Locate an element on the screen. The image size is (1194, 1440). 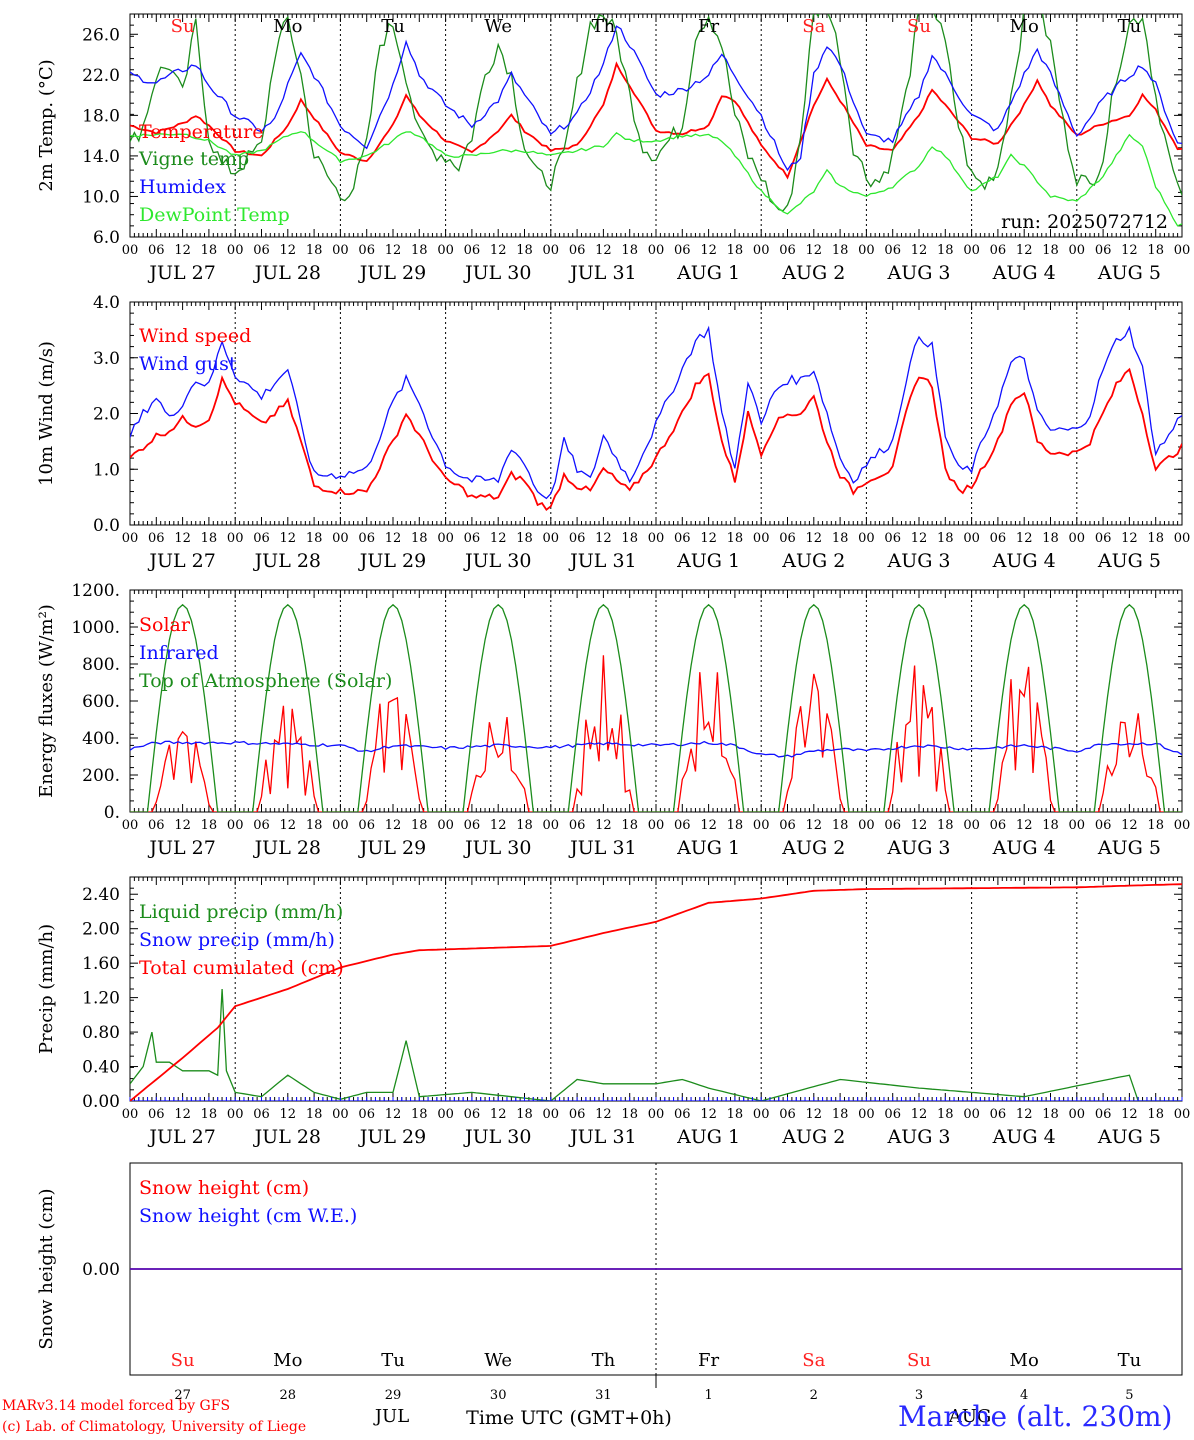
date-label: JUL 31 is located at coordinates (602, 561).